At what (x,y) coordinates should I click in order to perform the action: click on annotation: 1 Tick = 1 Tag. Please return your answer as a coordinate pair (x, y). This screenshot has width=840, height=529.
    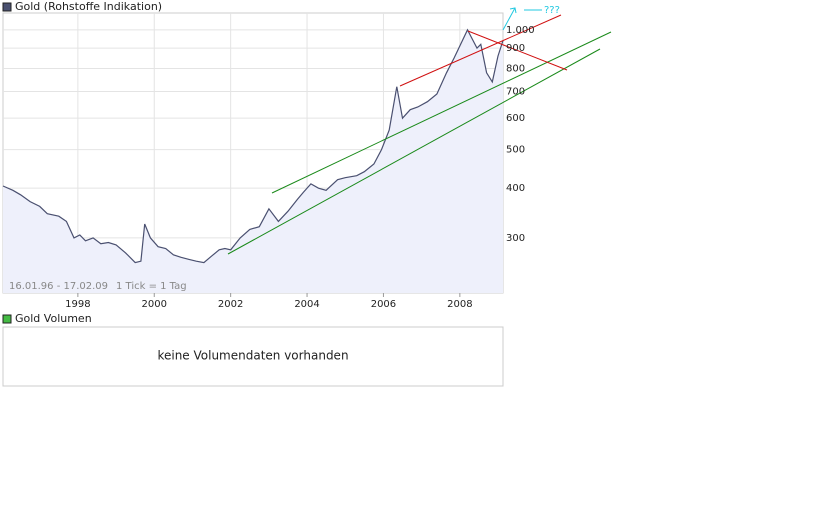
    Looking at the image, I should click on (151, 286).